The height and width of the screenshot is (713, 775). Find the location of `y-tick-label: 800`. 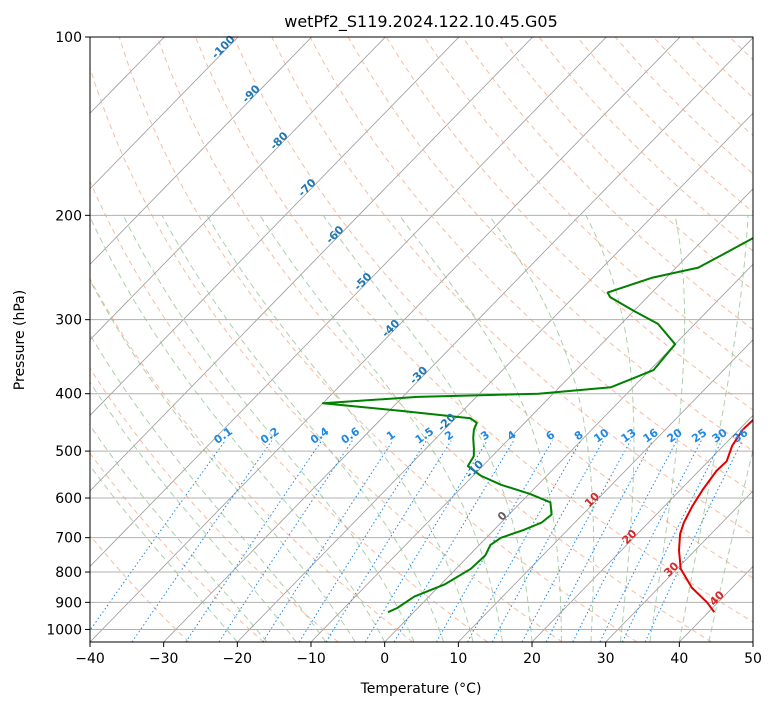

y-tick-label: 800 is located at coordinates (68, 573).